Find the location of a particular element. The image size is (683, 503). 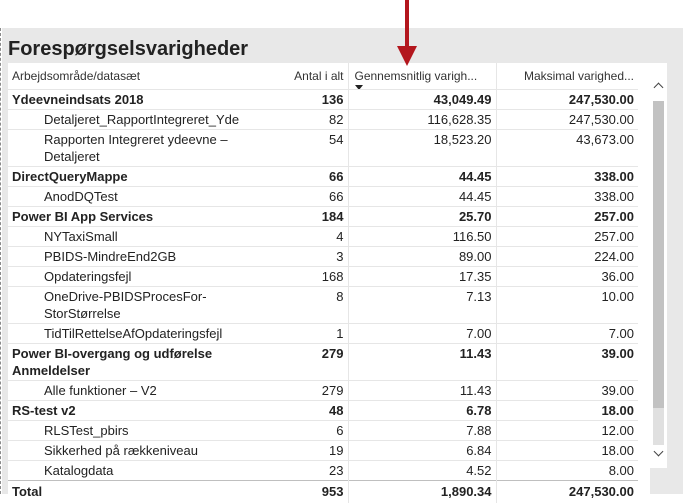

row-name: TidTilRettelseAfOpdateringsfejl is located at coordinates (144, 334).